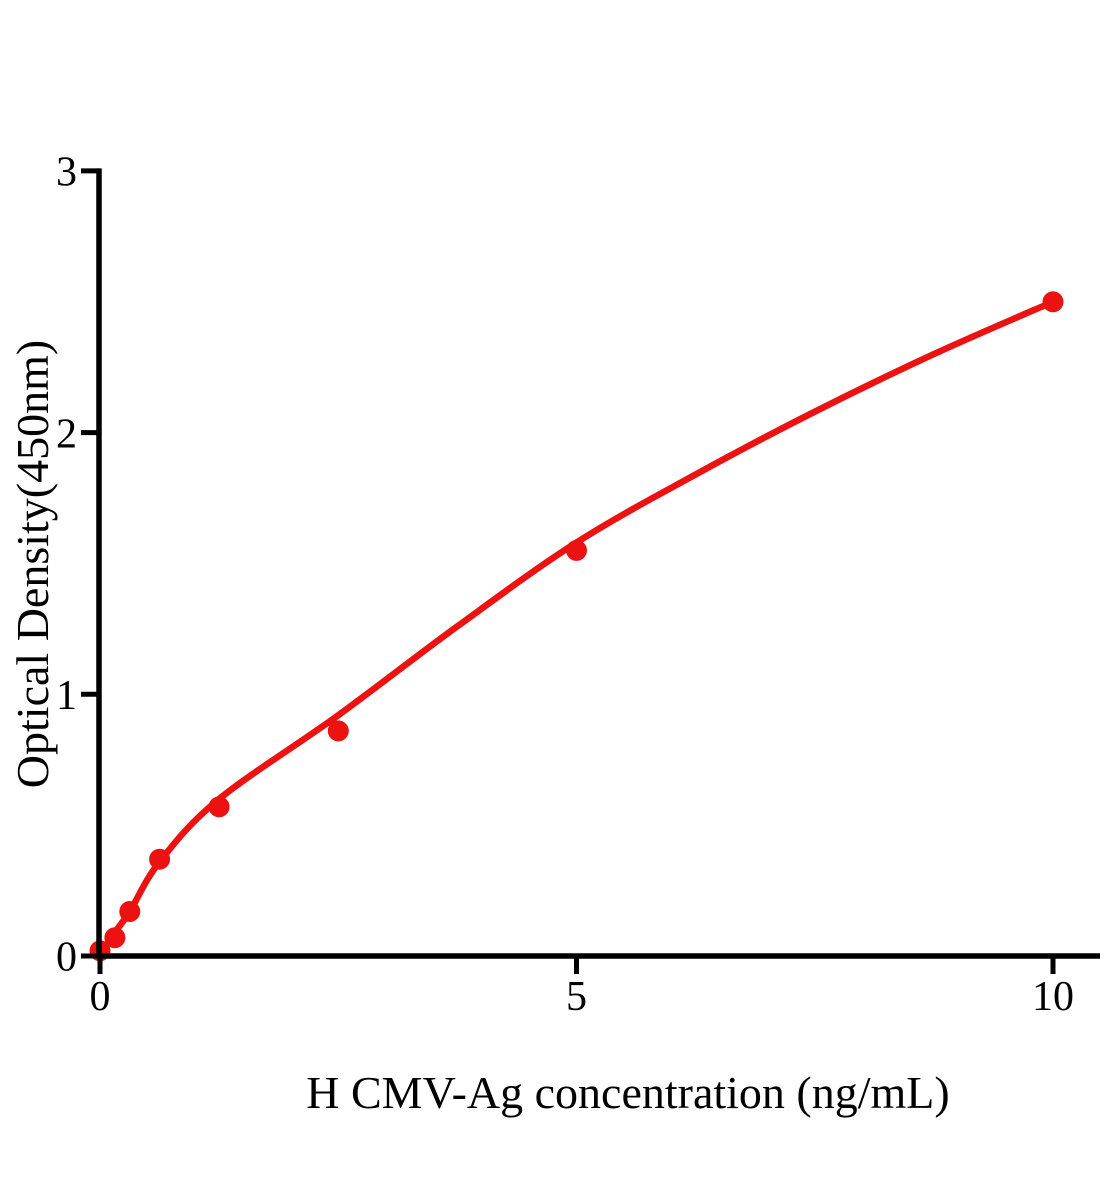 Image resolution: width=1104 pixels, height=1200 pixels. Describe the element at coordinates (627, 1092) in the screenshot. I see `x-axis-title: H CMV-Ag concentration (ng/mL)` at that location.